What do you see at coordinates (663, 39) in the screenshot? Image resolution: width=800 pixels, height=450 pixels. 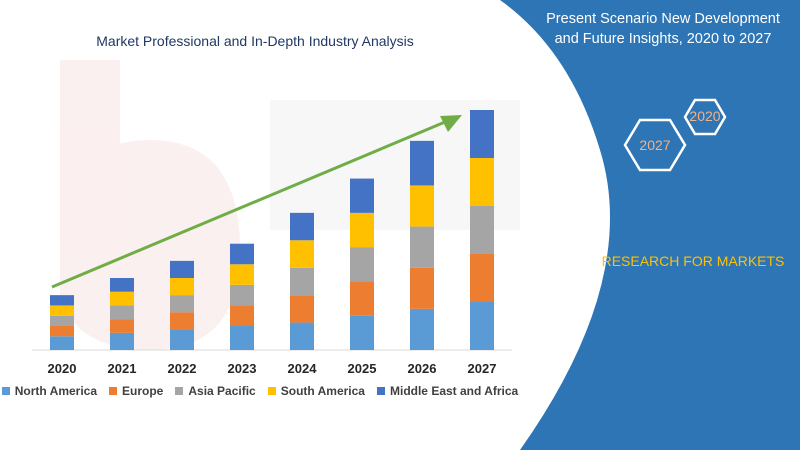 I see `panel-title-line2: and Future Insights, 2020 to 2027` at bounding box center [663, 39].